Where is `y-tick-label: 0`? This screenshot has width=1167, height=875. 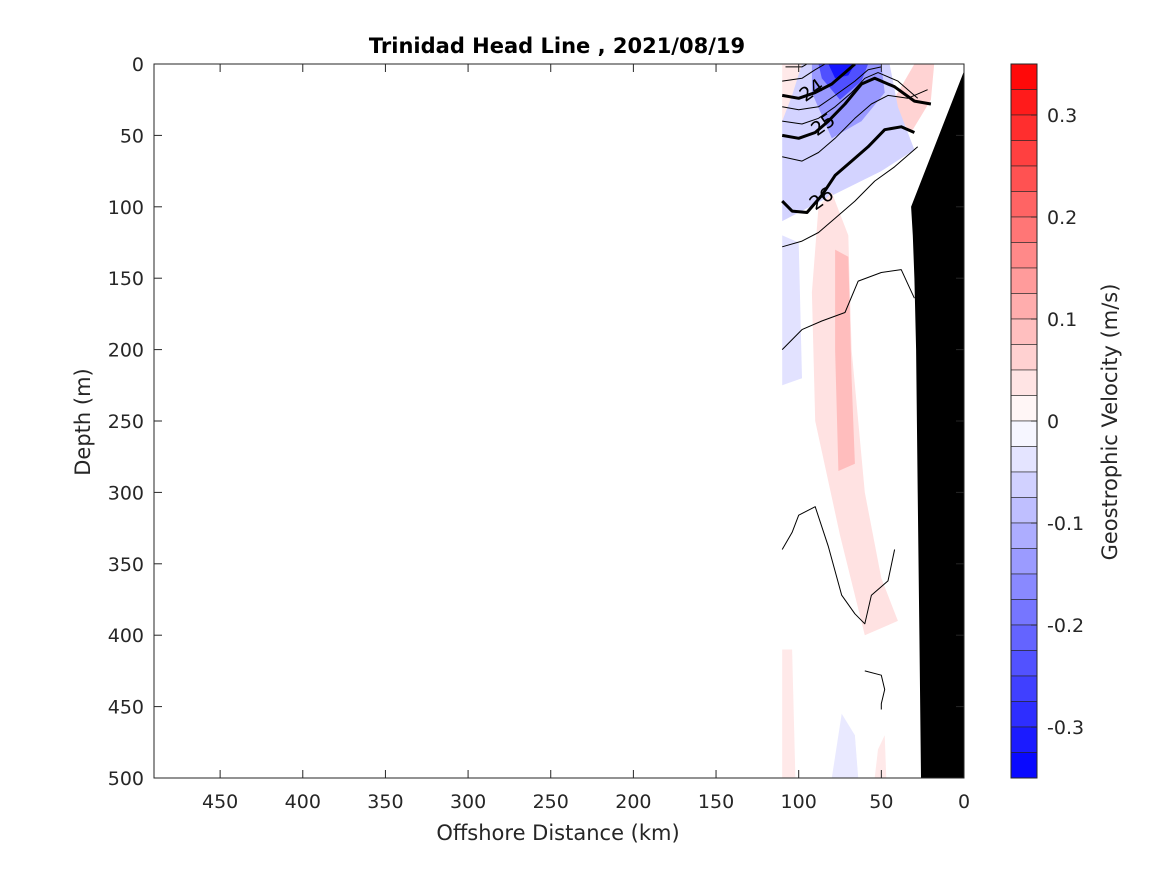 y-tick-label: 0 is located at coordinates (138, 65).